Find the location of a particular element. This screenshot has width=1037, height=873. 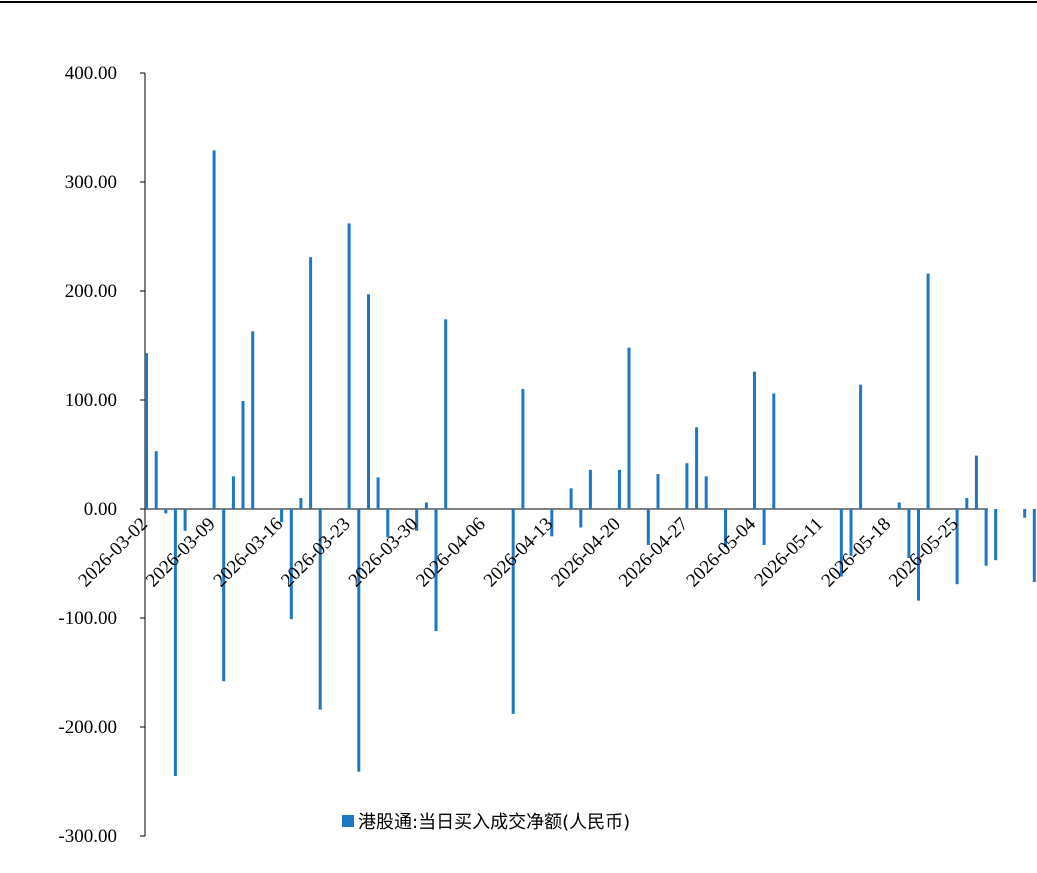

x-tick-label: 2026-04-06 is located at coordinates (451, 553).